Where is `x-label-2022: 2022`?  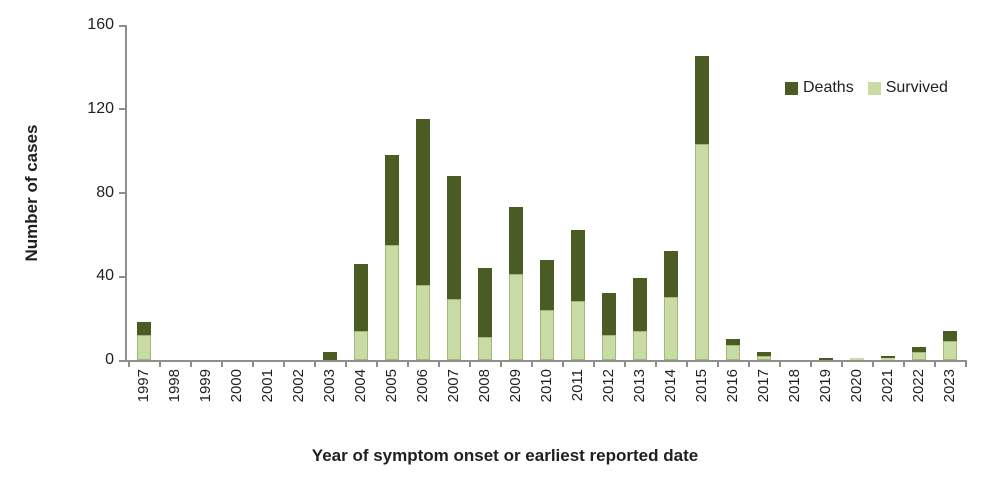
x-label-2022: 2022 is located at coordinates (918, 386).